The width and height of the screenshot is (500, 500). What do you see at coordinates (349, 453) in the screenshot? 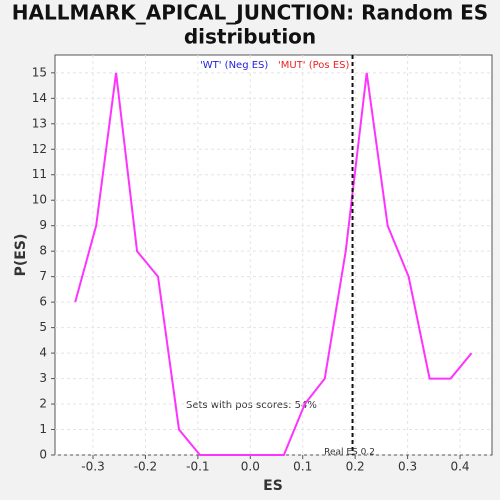
I see `real-es-label: Real ES 0.2` at bounding box center [349, 453].